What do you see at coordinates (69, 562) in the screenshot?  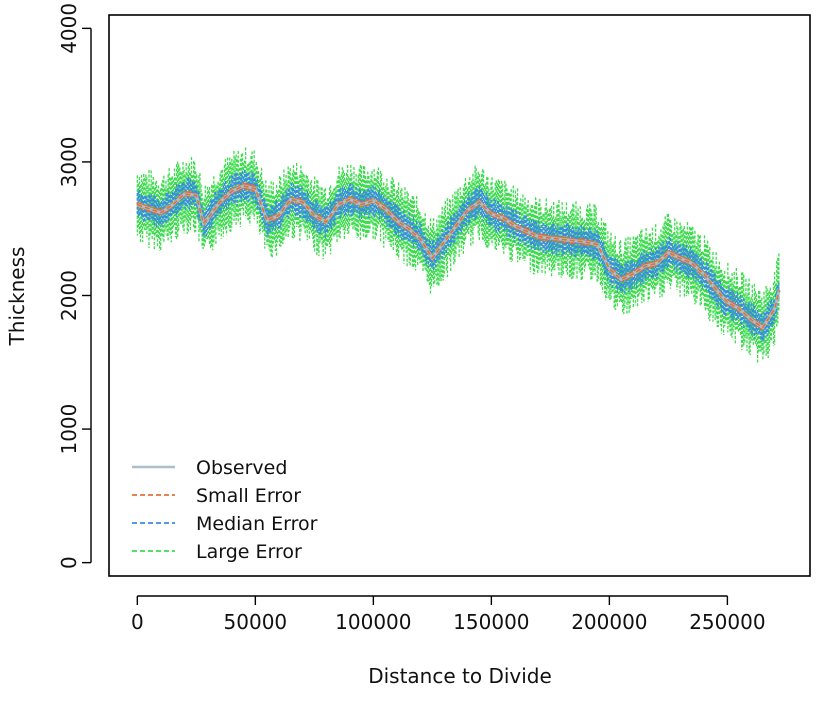 I see `y-tick-label: 0` at bounding box center [69, 562].